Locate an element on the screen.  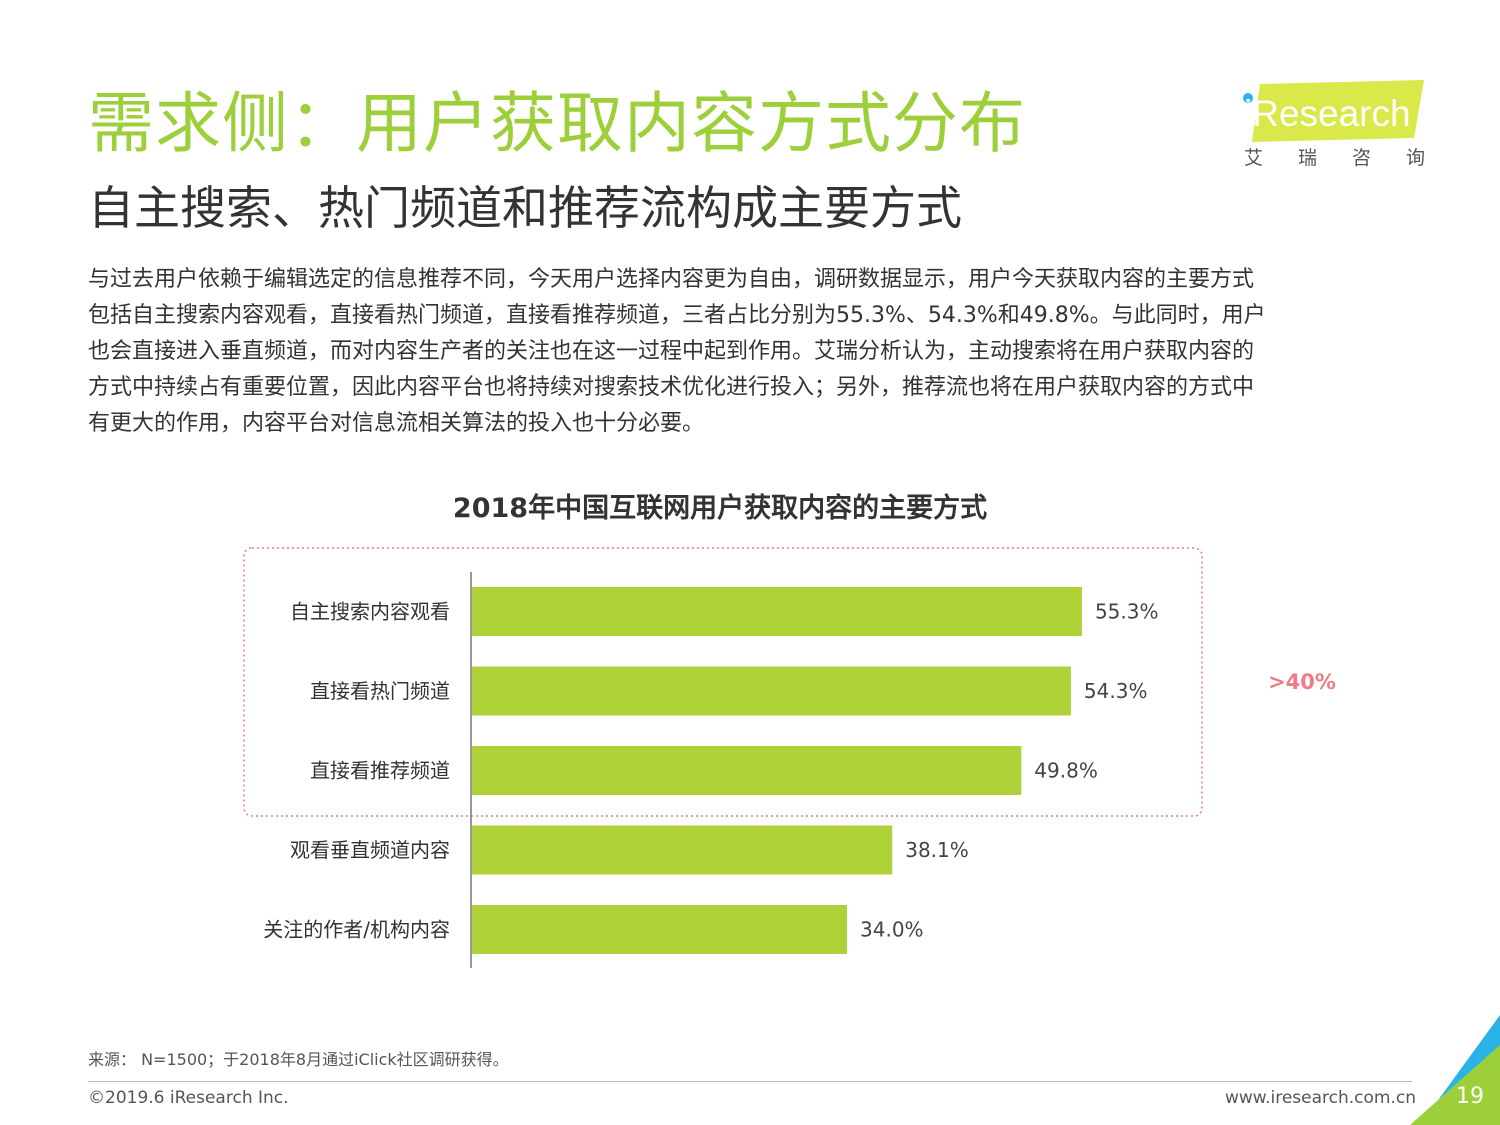
value-label-1: 55.3% is located at coordinates (1127, 612).